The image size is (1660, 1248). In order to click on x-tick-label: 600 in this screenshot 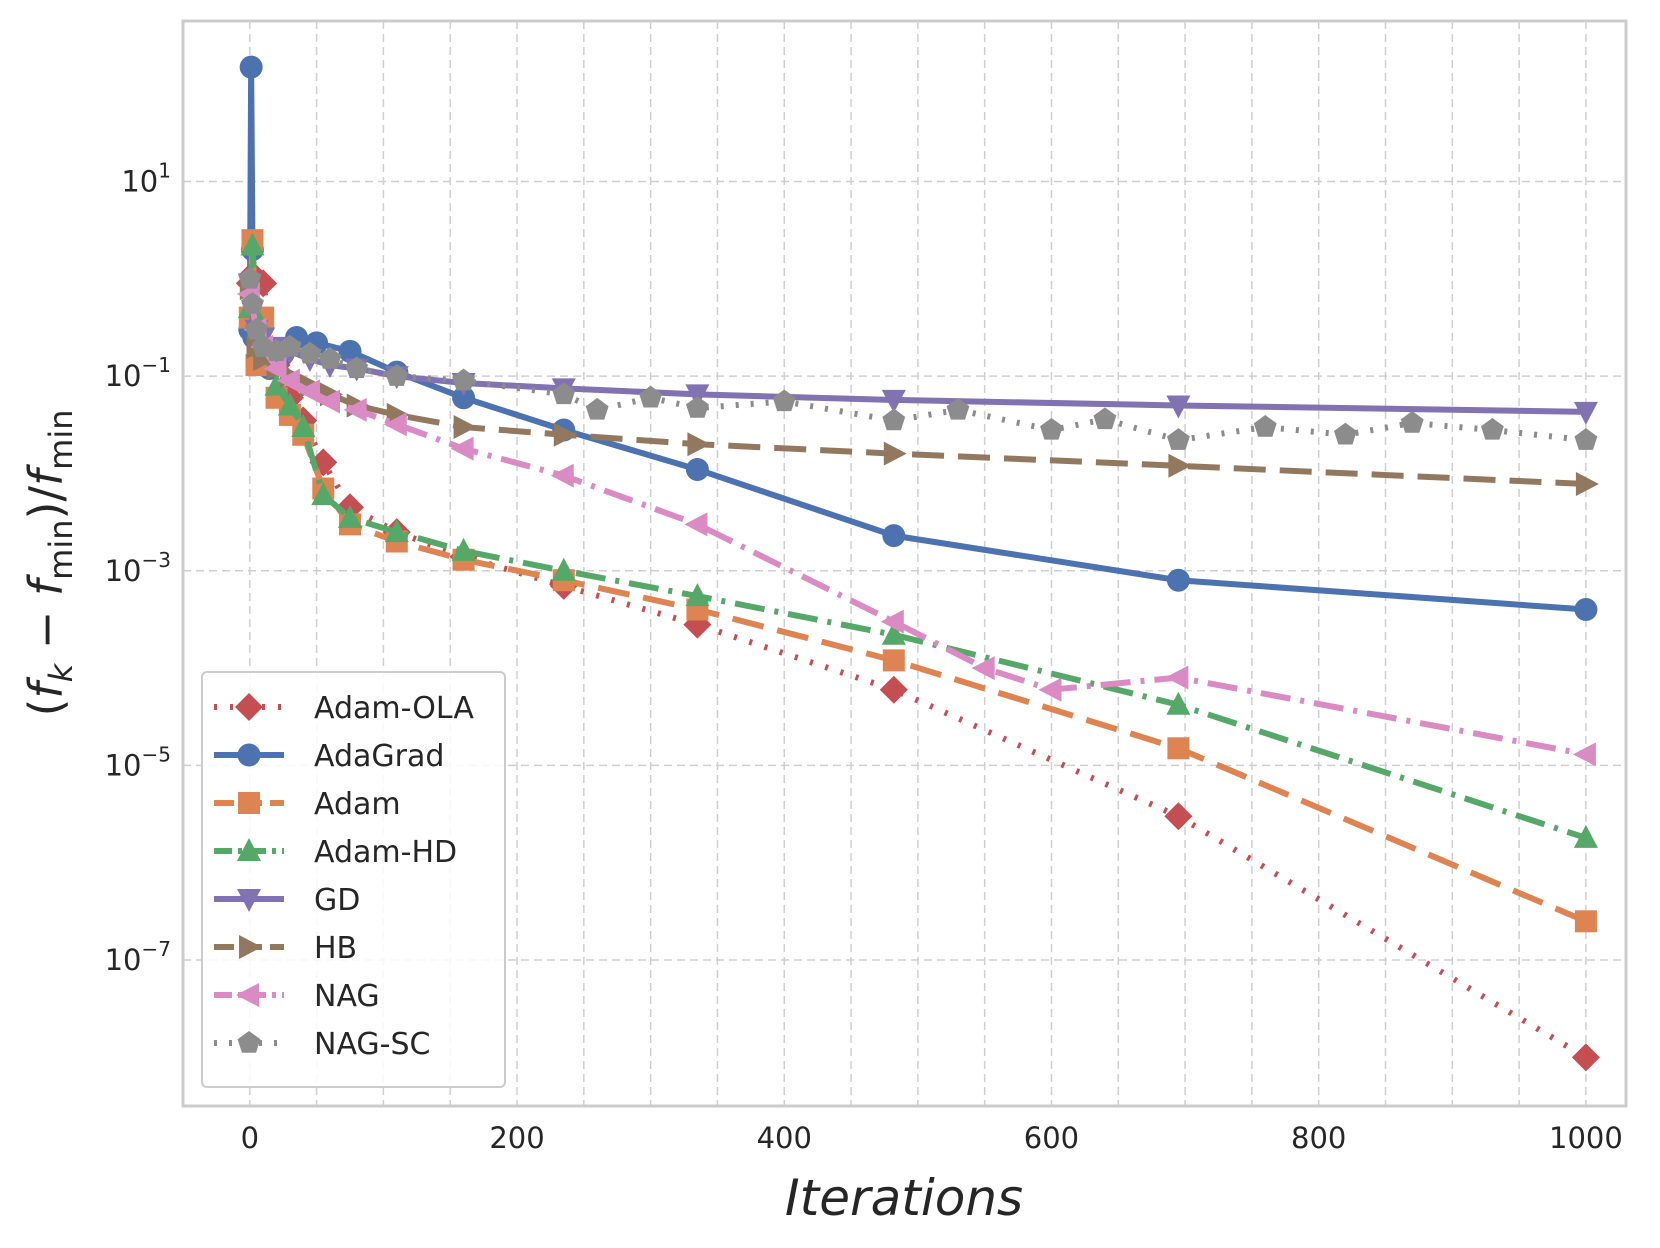, I will do `click(1051, 1138)`.